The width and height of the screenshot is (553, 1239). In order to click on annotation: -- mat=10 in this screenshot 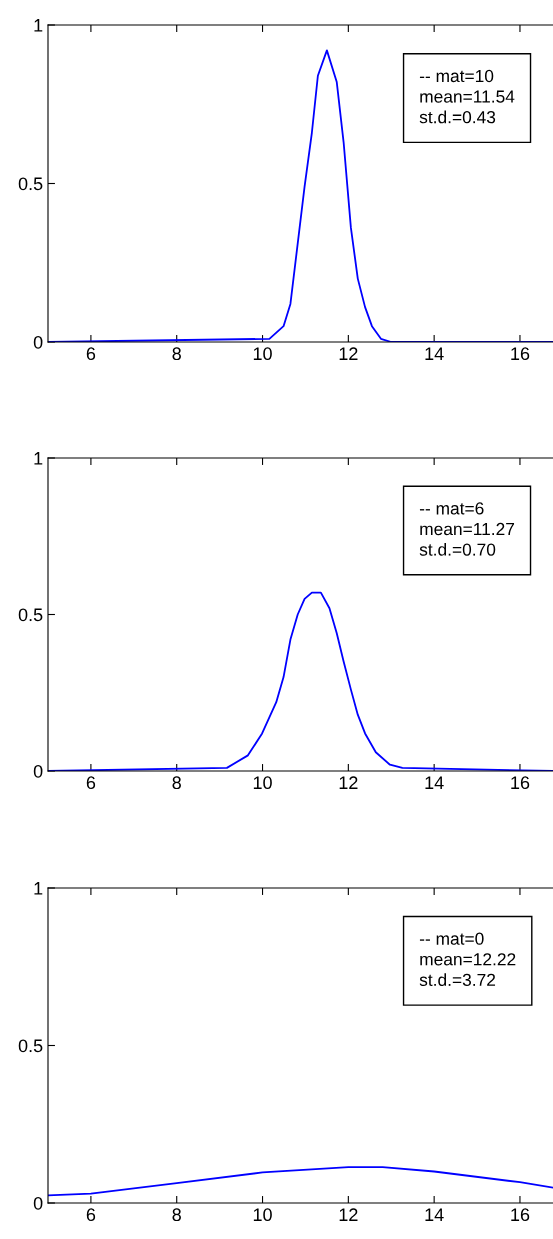, I will do `click(456, 76)`.